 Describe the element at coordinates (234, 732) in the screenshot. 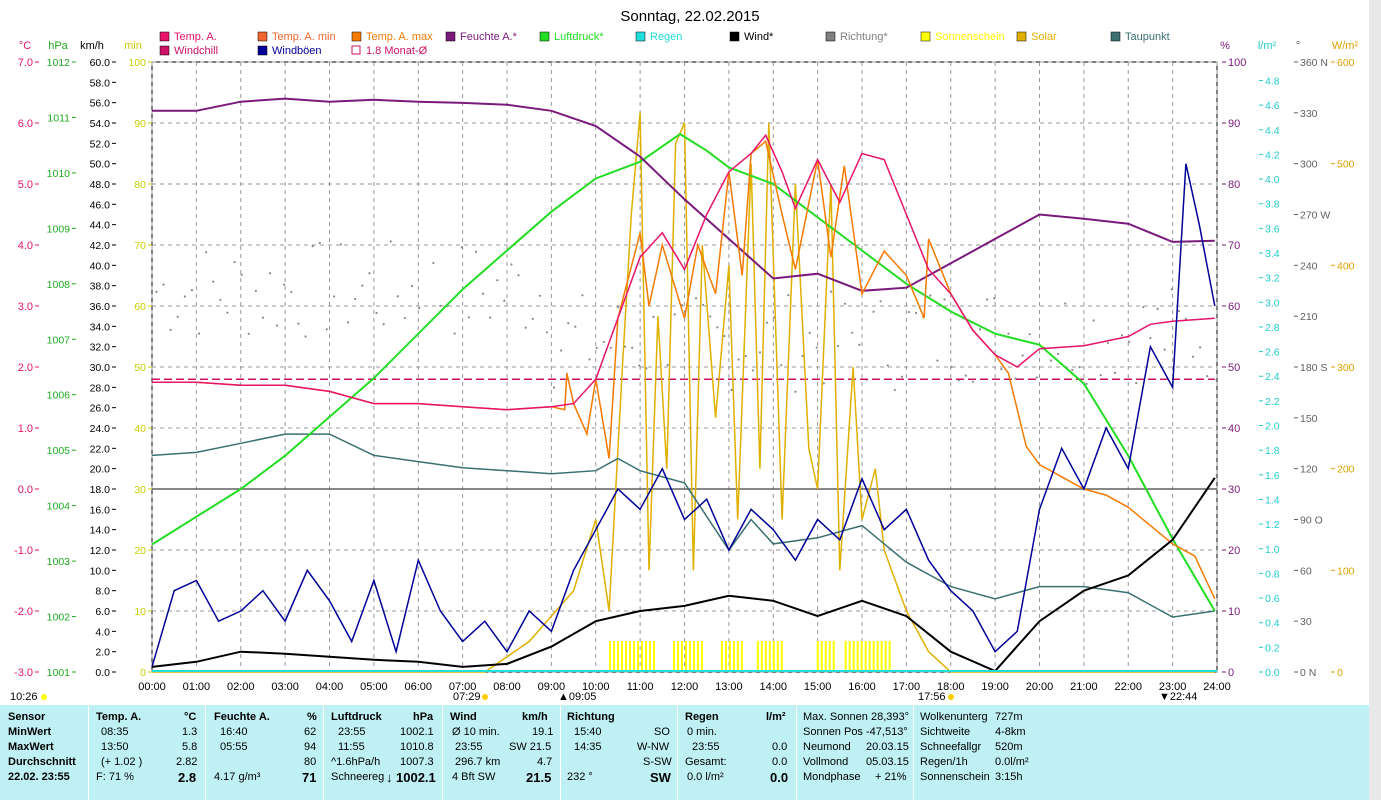

I see `hum-min-time: 16:40` at that location.